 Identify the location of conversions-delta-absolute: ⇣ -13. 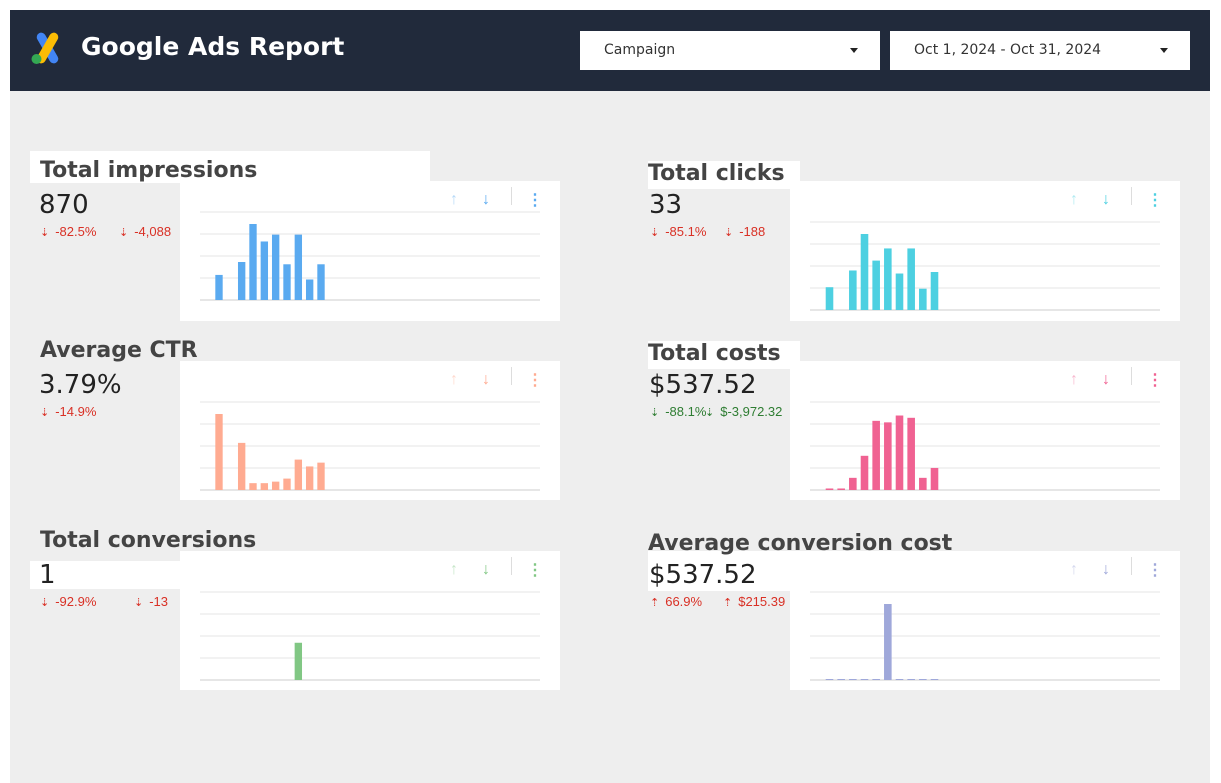
(151, 601).